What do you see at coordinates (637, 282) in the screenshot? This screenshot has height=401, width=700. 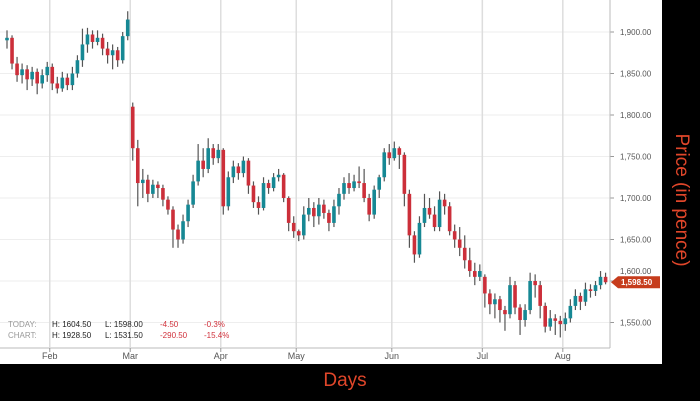 I see `last-price-label: 1,598.50` at bounding box center [637, 282].